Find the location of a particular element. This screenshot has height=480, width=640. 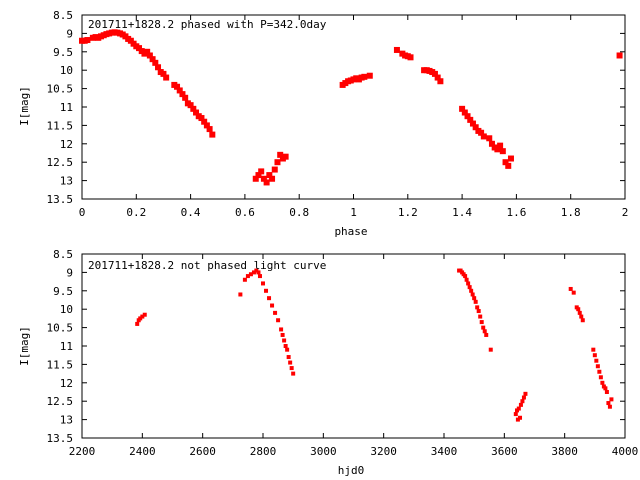

phased-y-axis-label: I[mag] is located at coordinates (24, 106).